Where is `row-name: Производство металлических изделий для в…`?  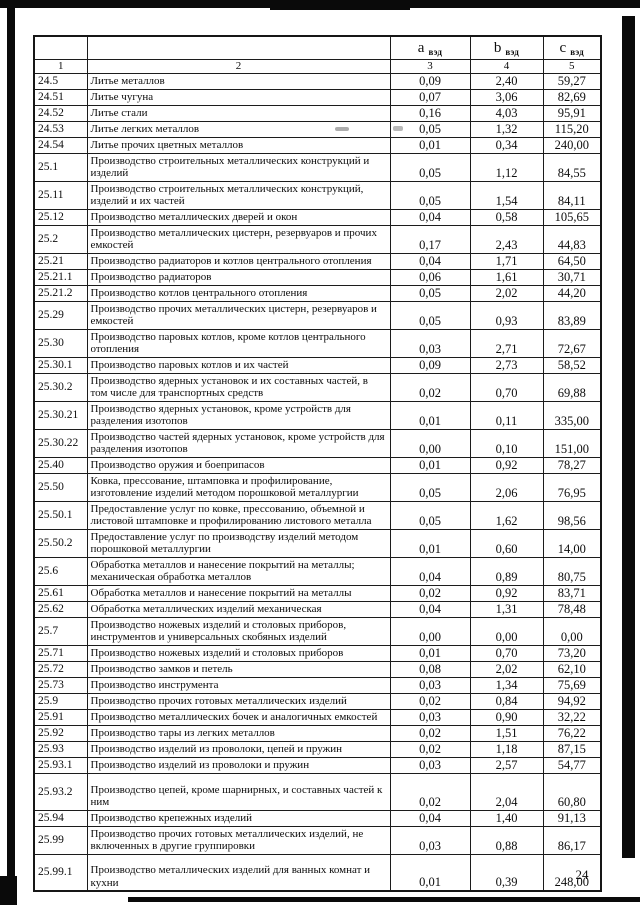
row-name: Производство металлических изделий для в… is located at coordinates (238, 872).